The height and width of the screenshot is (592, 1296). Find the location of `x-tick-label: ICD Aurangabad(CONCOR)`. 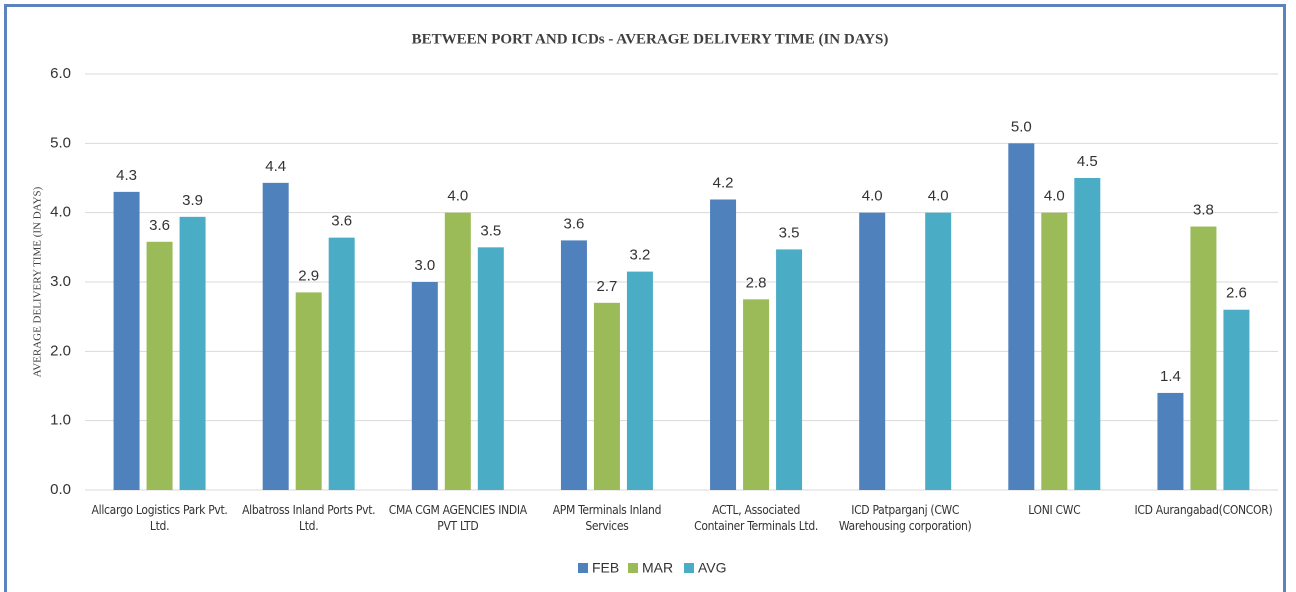

x-tick-label: ICD Aurangabad(CONCOR) is located at coordinates (1203, 510).